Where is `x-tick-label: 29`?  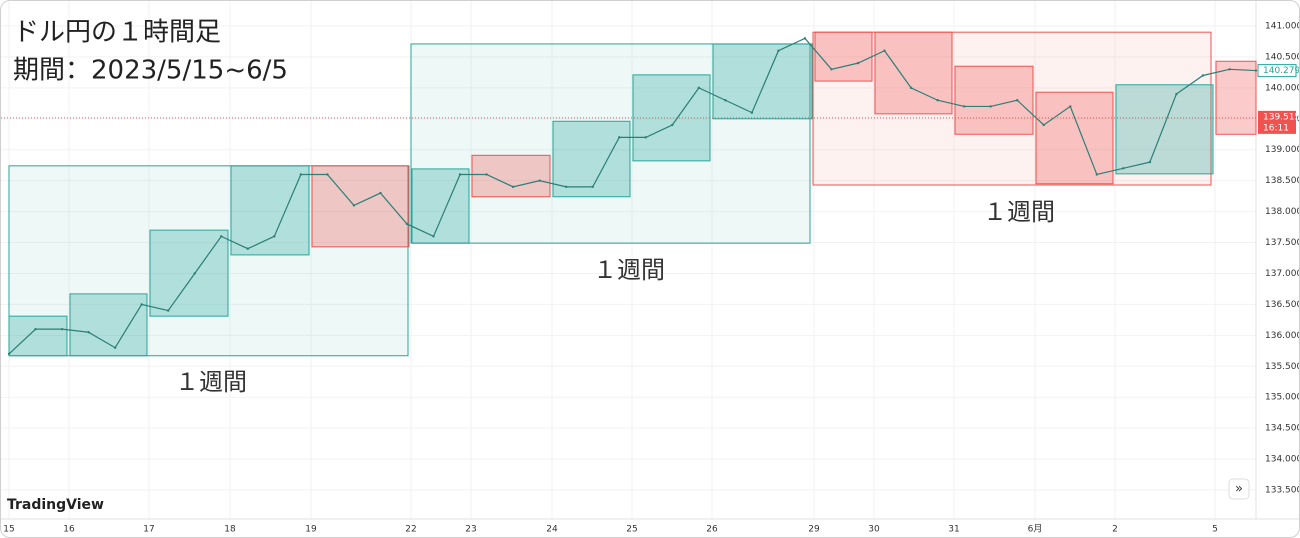
x-tick-label: 29 is located at coordinates (814, 530).